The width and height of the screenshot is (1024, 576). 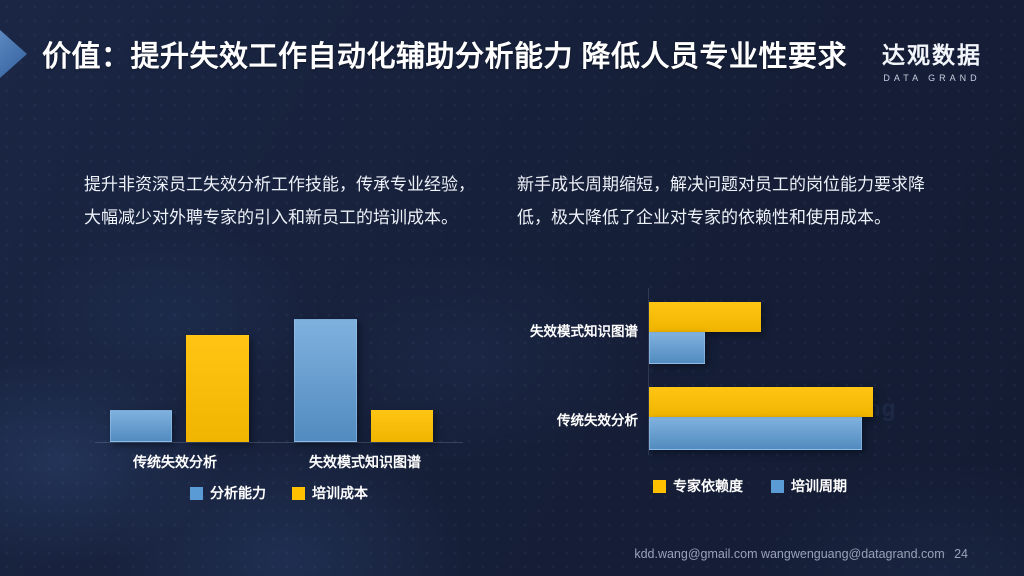 What do you see at coordinates (770, 486) in the screenshot?
I see `legend-right-chart: 专家依赖度 培训周期` at bounding box center [770, 486].